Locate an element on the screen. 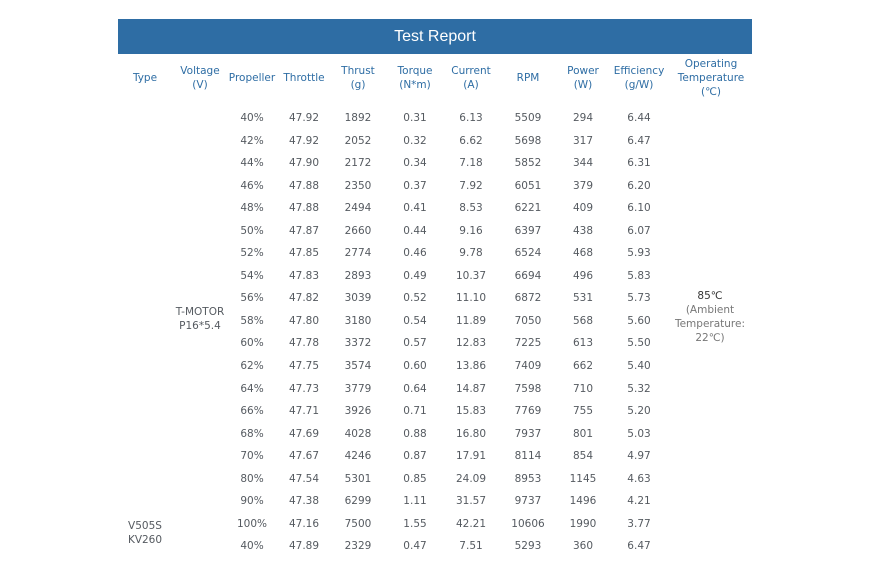 The width and height of the screenshot is (870, 580). power-cell: 568 is located at coordinates (583, 320).